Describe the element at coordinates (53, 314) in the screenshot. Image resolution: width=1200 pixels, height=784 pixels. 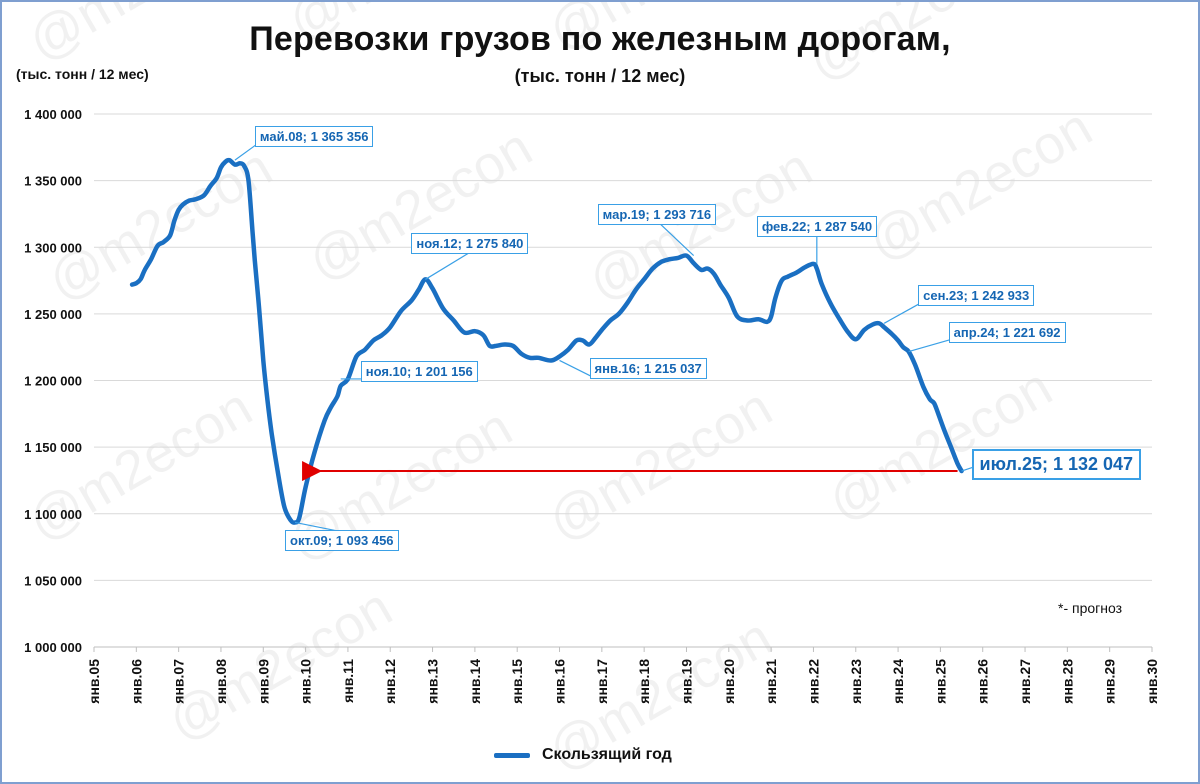
I see `y-tick-label: 1 250 000` at that location.